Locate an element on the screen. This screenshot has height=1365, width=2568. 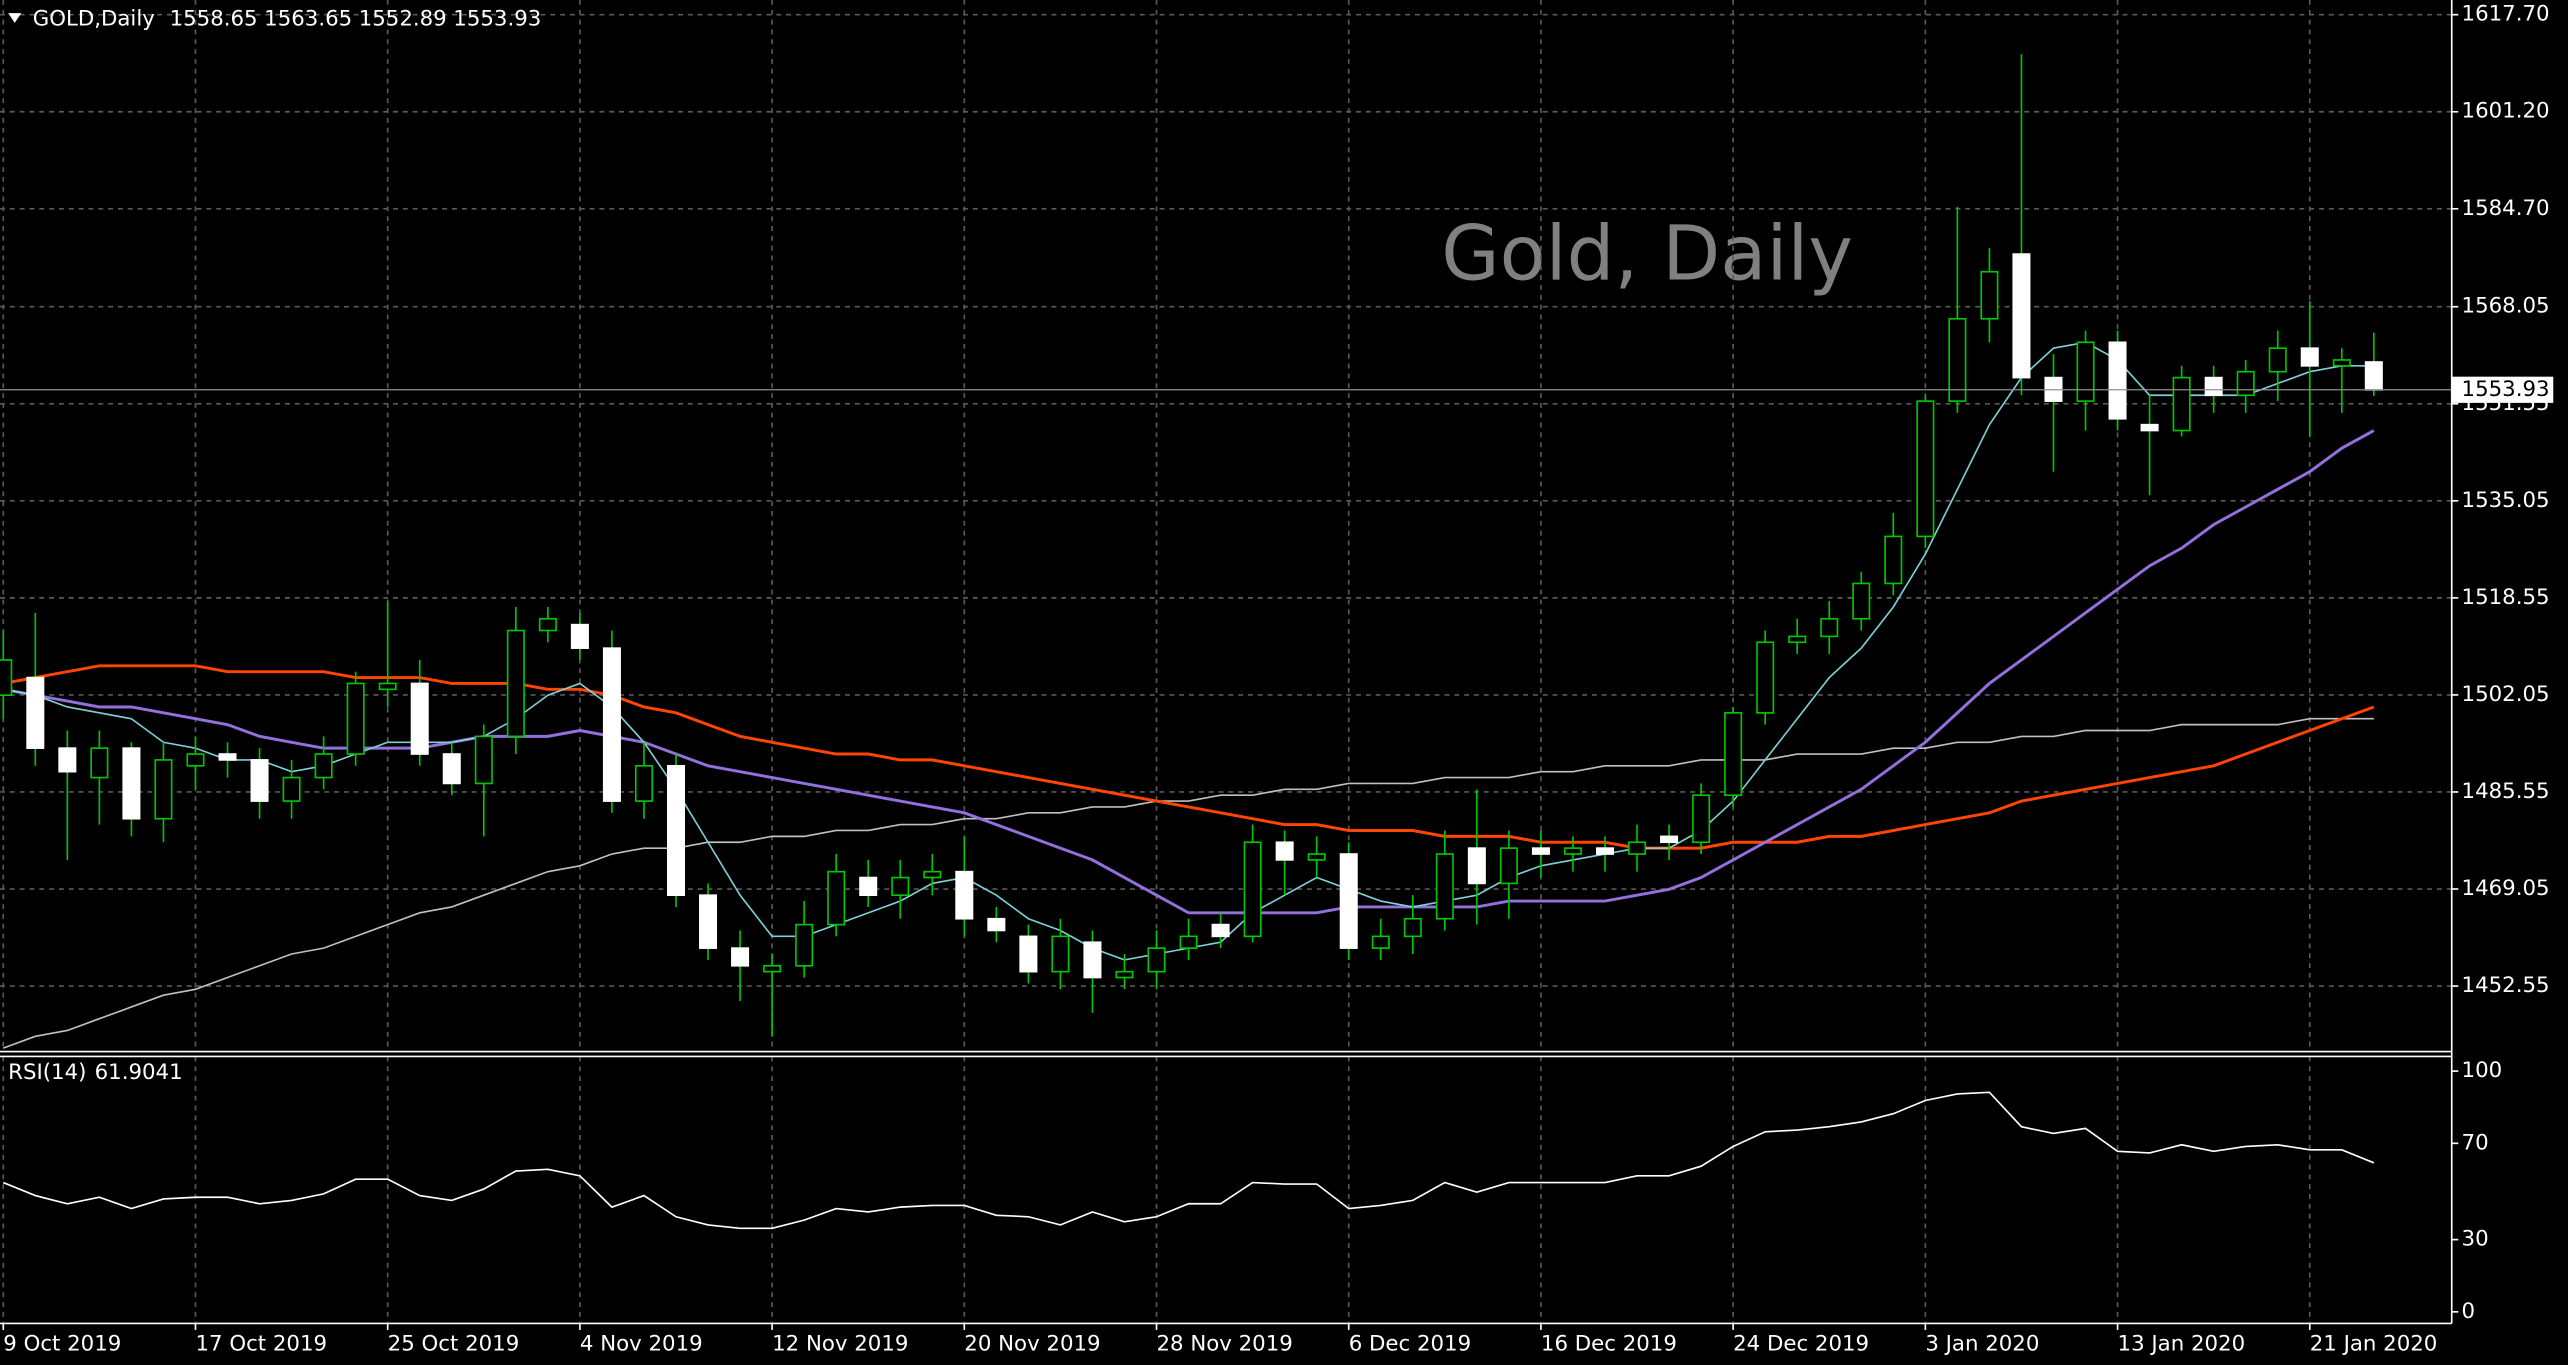
chart-header: GOLD,Daily 1558.65 1563.65 1552.89 1553.93 is located at coordinates (287, 19).